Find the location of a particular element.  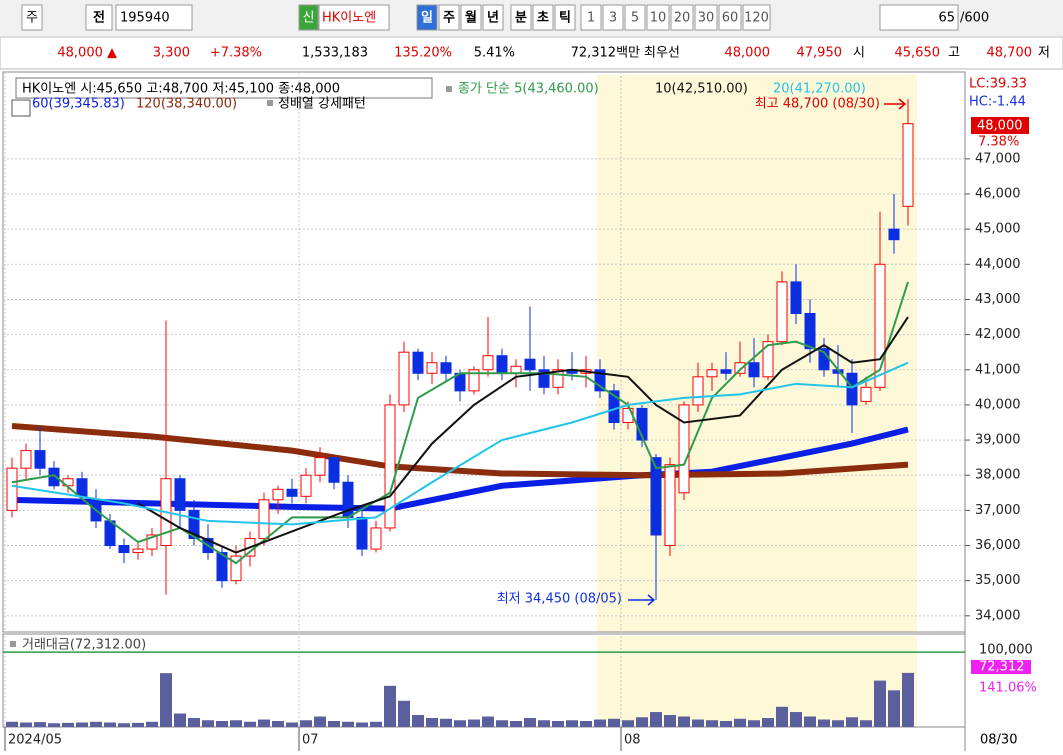

button-label: 120 is located at coordinates (756, 18).